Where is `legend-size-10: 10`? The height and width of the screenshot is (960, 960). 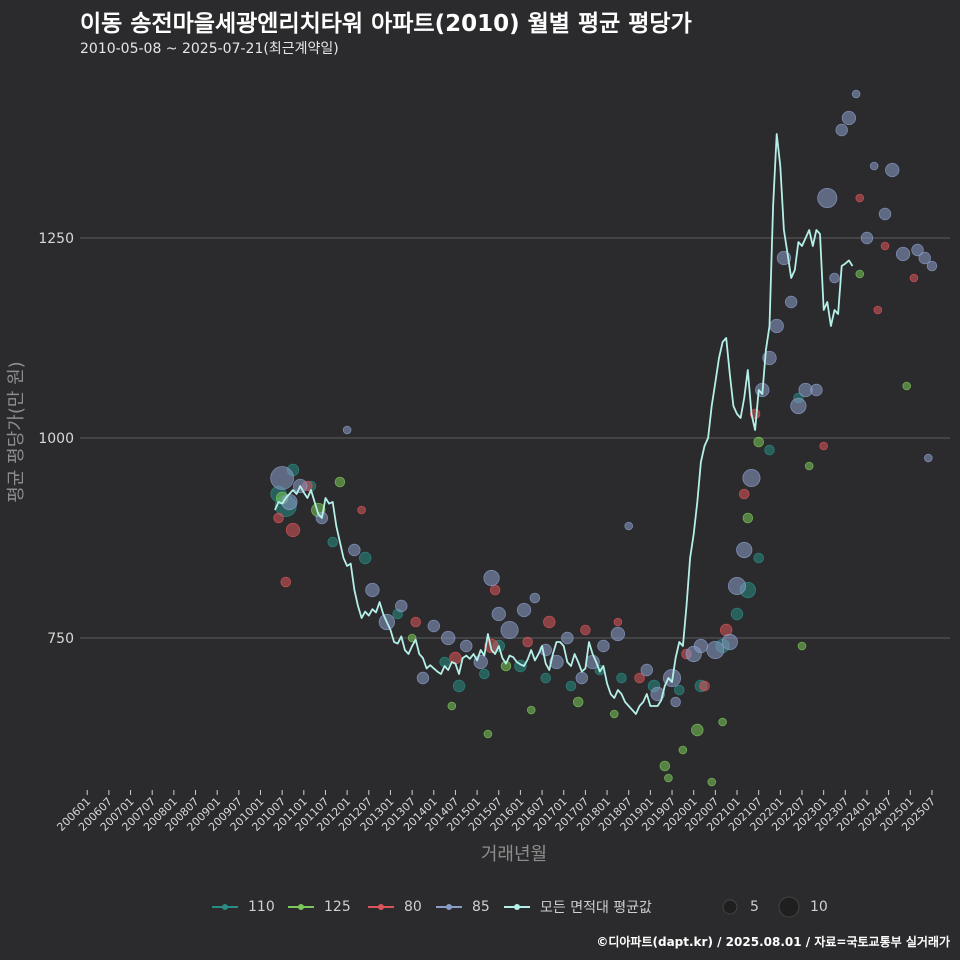 legend-size-10: 10 is located at coordinates (802, 907).